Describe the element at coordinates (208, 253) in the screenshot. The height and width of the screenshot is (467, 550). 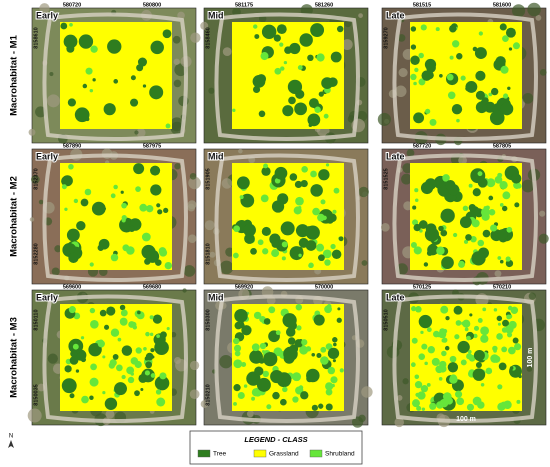
I see `left-coordinate: 8151810` at that location.